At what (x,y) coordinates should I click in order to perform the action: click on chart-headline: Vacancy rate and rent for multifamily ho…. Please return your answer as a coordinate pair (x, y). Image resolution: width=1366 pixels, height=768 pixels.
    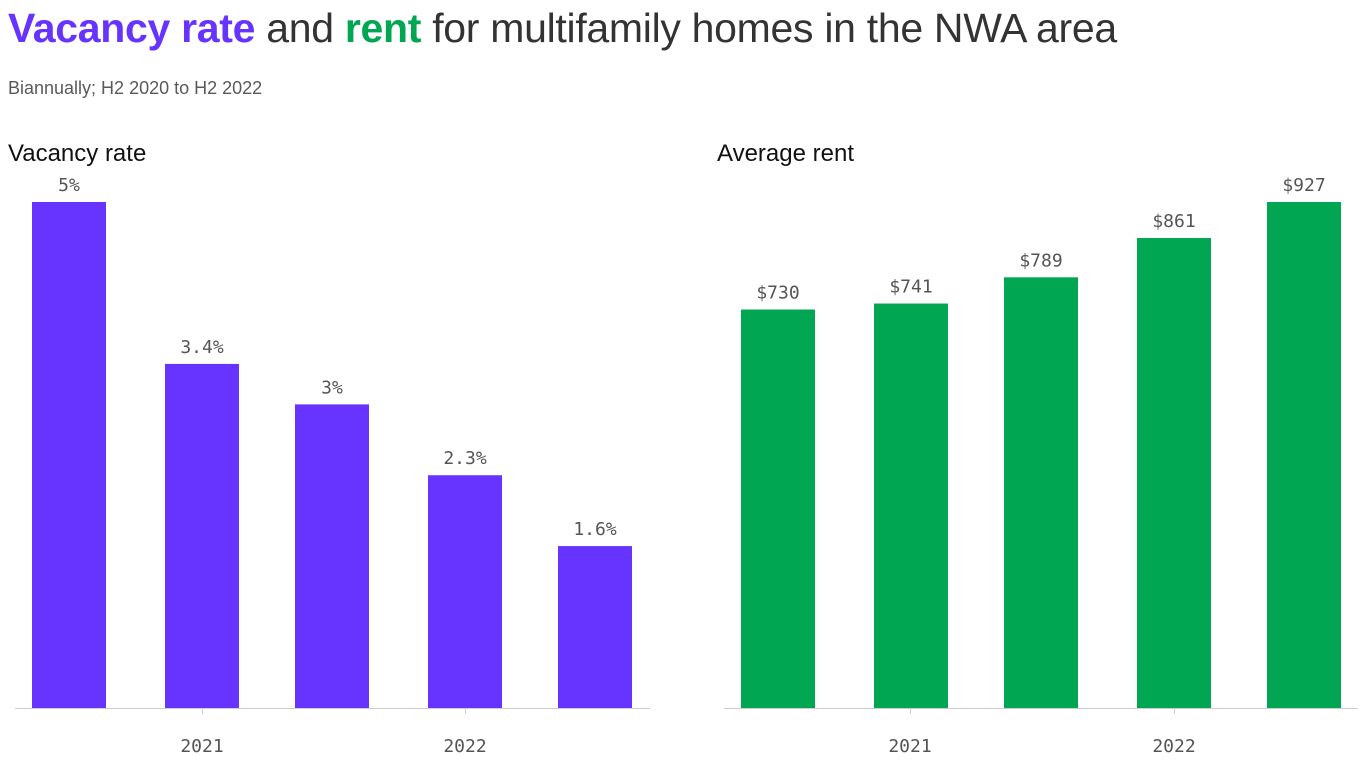
    Looking at the image, I should click on (562, 28).